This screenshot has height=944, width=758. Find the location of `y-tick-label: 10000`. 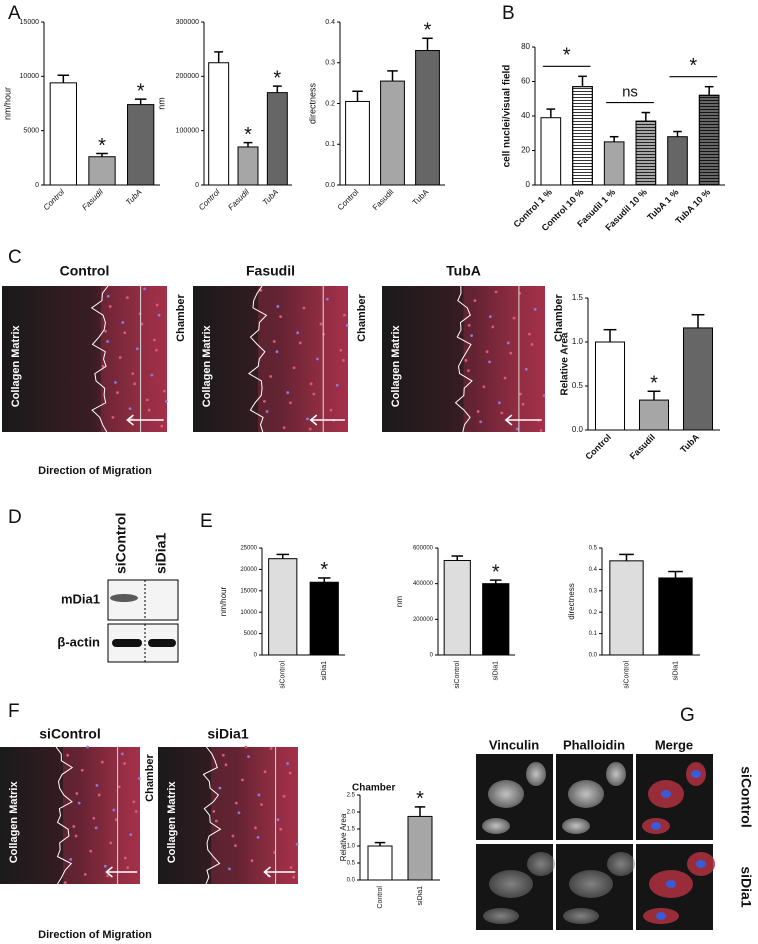

y-tick-label: 10000 is located at coordinates (248, 613).